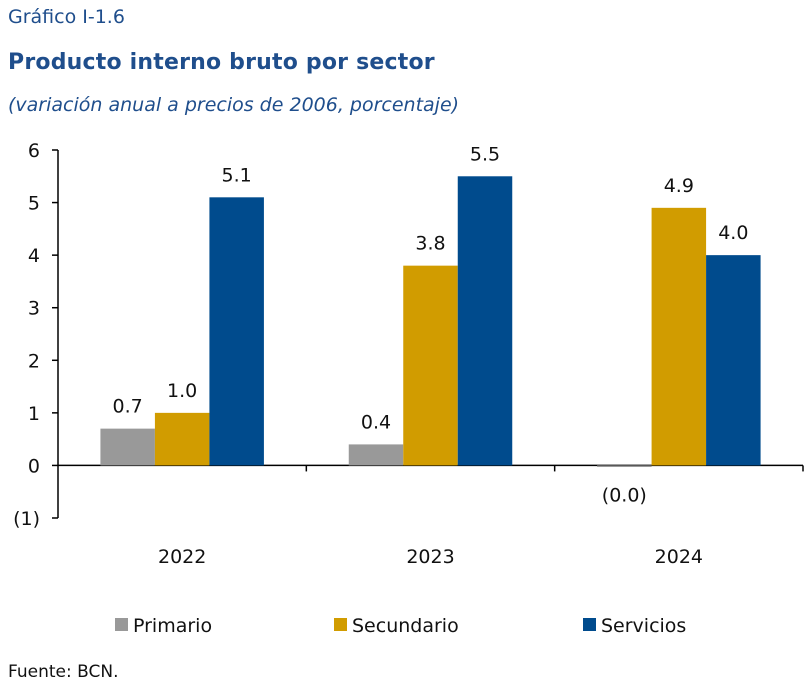 This screenshot has height=689, width=804. I want to click on data-label: (0.0), so click(624, 495).